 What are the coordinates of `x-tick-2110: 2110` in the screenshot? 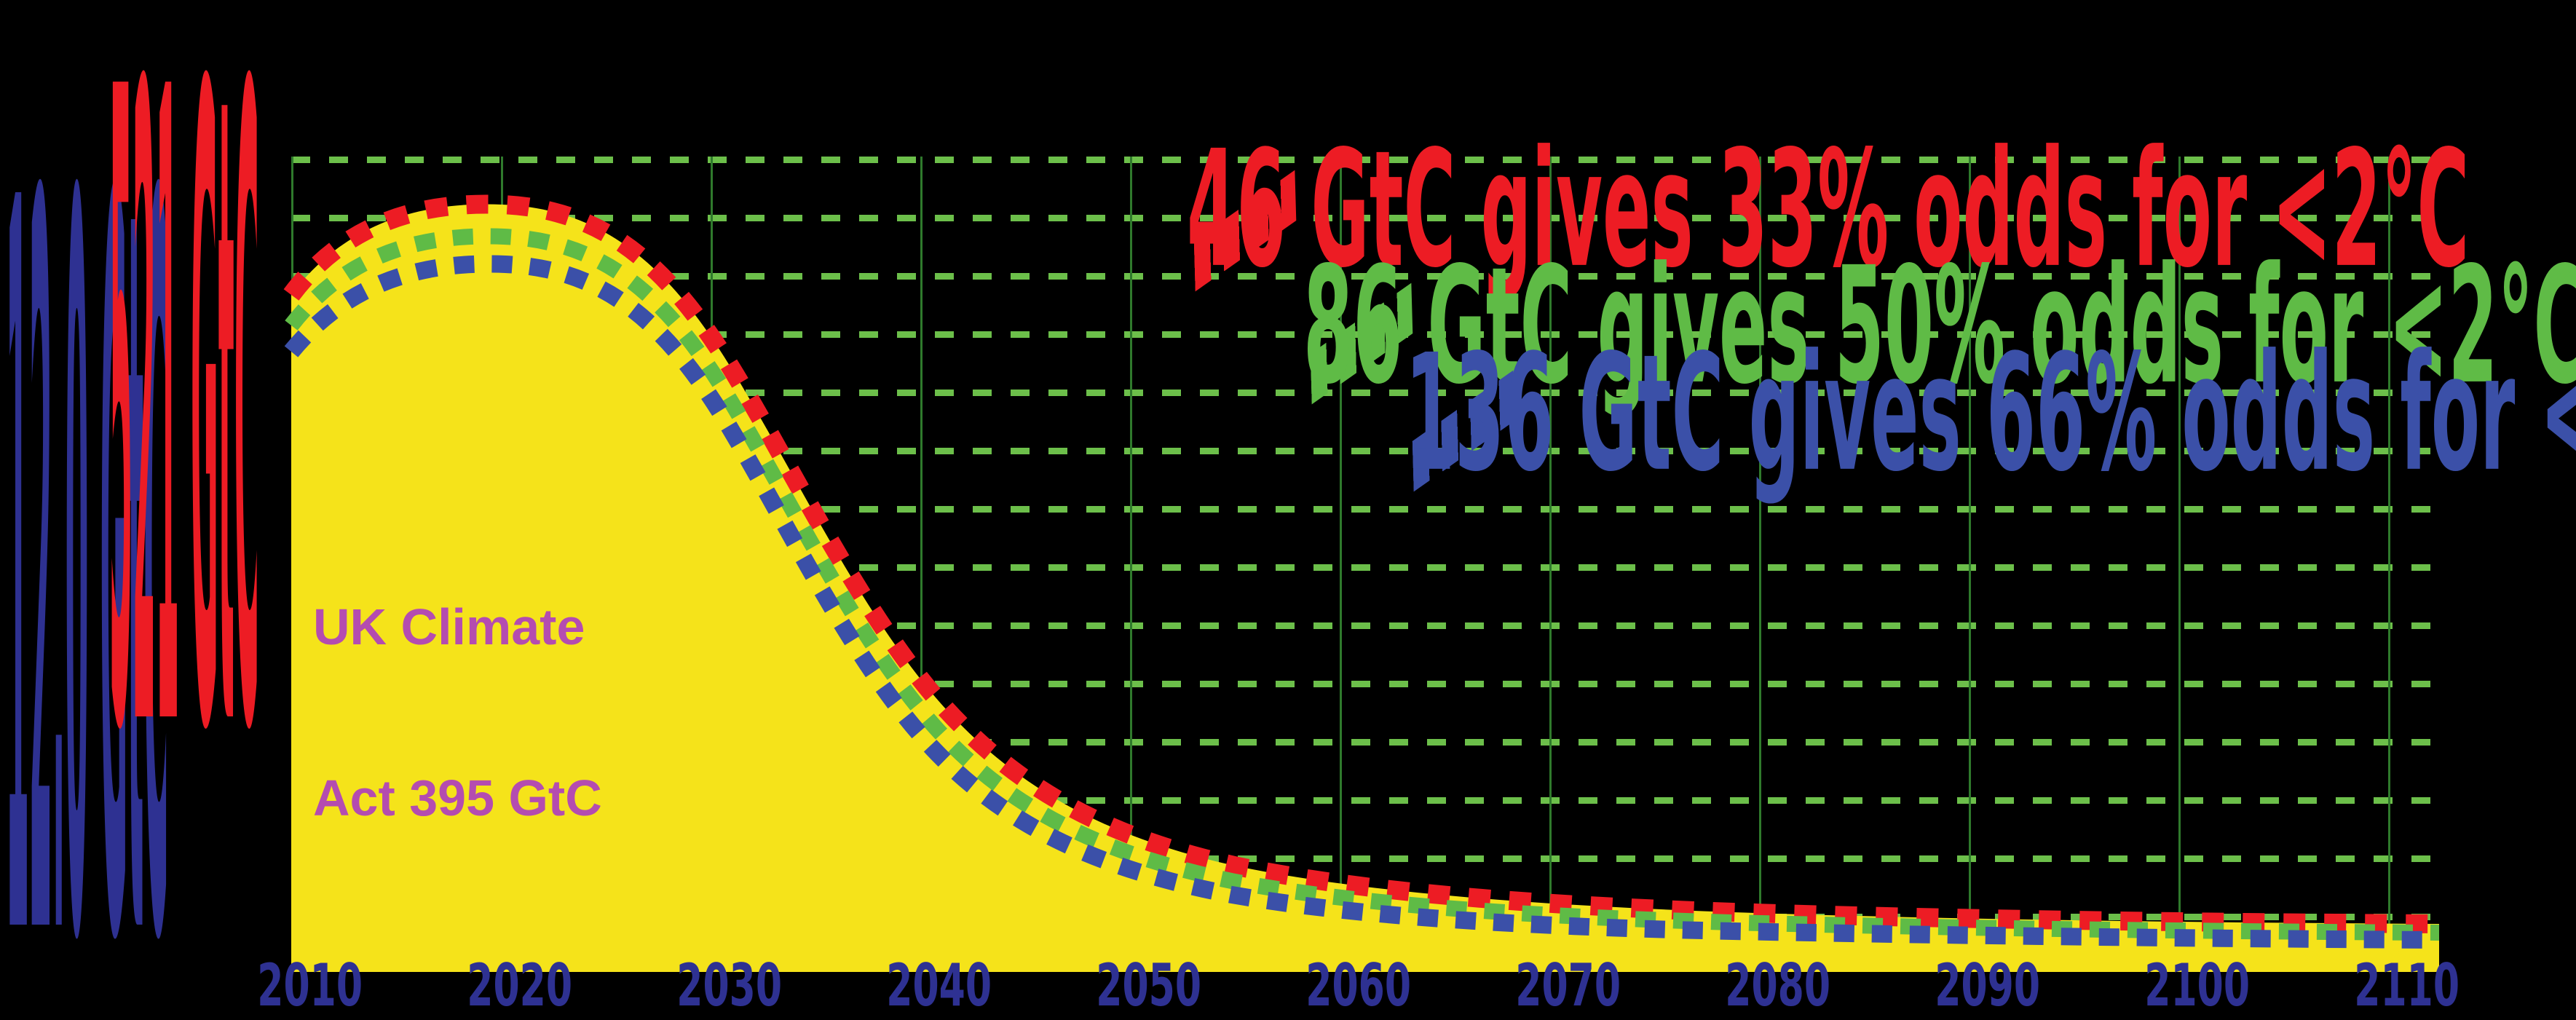 It's located at (2407, 986).